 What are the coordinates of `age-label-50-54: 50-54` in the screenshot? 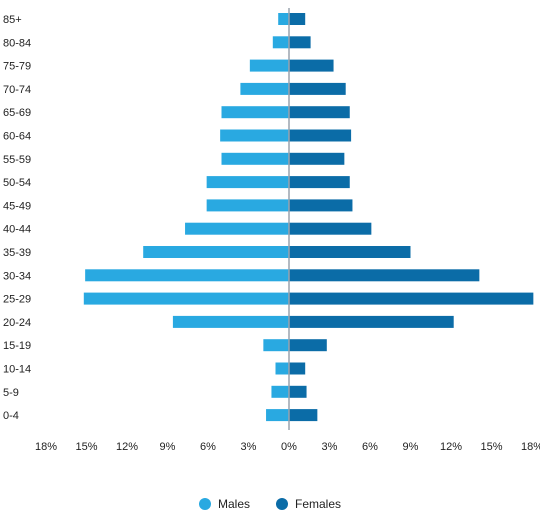 It's located at (17, 183).